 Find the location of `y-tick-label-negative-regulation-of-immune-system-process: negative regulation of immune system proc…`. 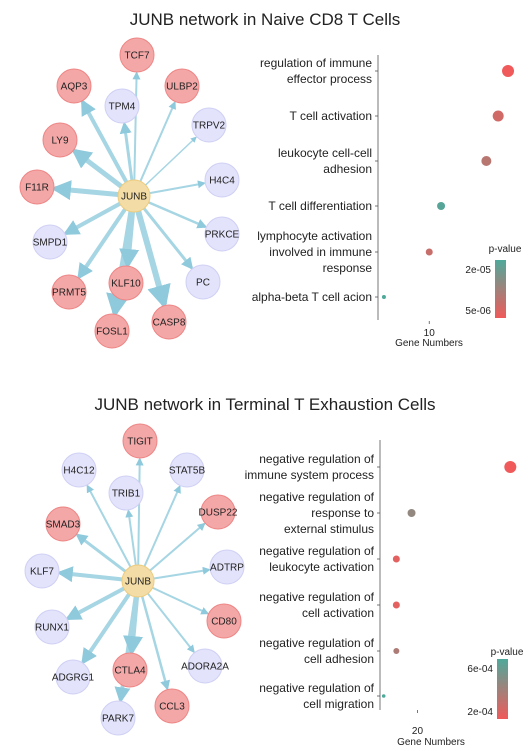

y-tick-label-negative-regulation-of-immune-system-process: negative regulation of immune system proc… is located at coordinates (310, 467).